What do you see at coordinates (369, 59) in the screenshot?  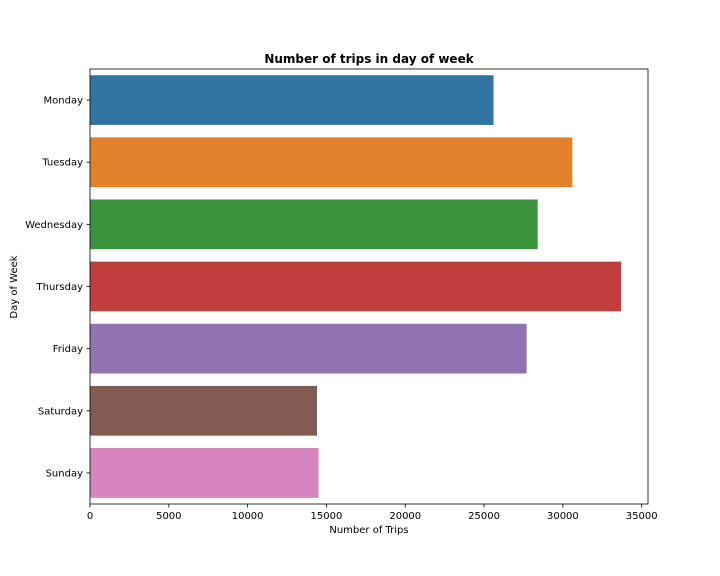 I see `chart-title: Number of trips in day of week` at bounding box center [369, 59].